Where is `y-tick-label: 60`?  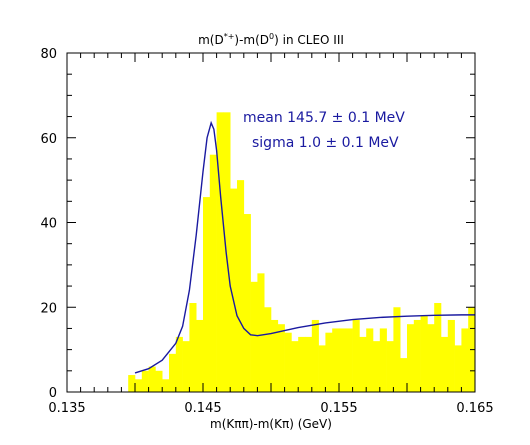 y-tick-label: 60 is located at coordinates (48, 139).